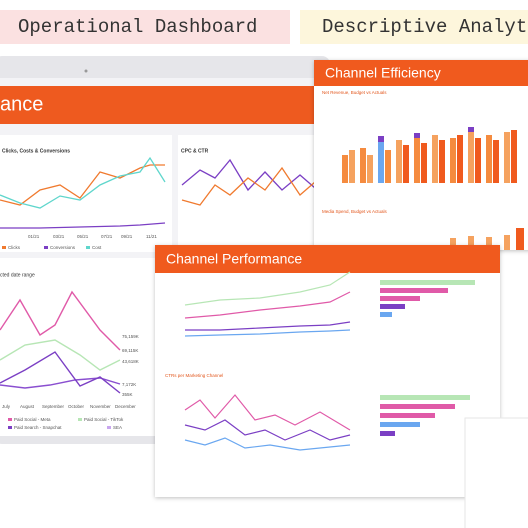 The image size is (528, 528). I want to click on value-label: 75,159K, so click(130, 336).